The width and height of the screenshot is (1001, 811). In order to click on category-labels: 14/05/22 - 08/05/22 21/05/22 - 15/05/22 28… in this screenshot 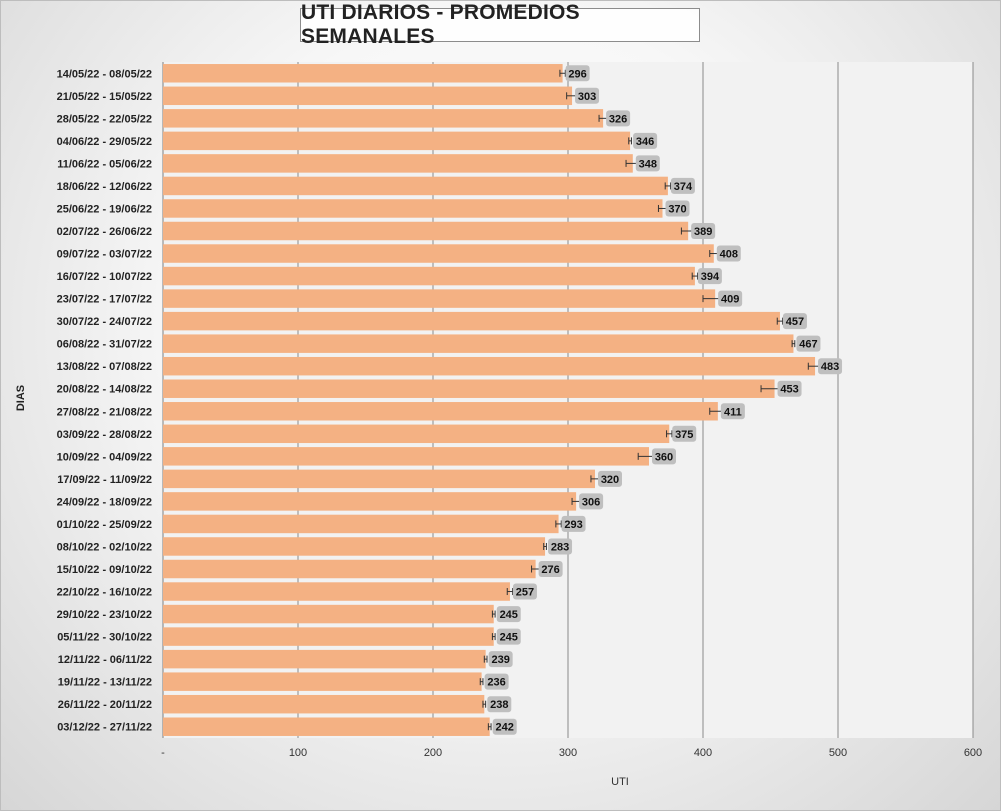, I will do `click(104, 400)`.